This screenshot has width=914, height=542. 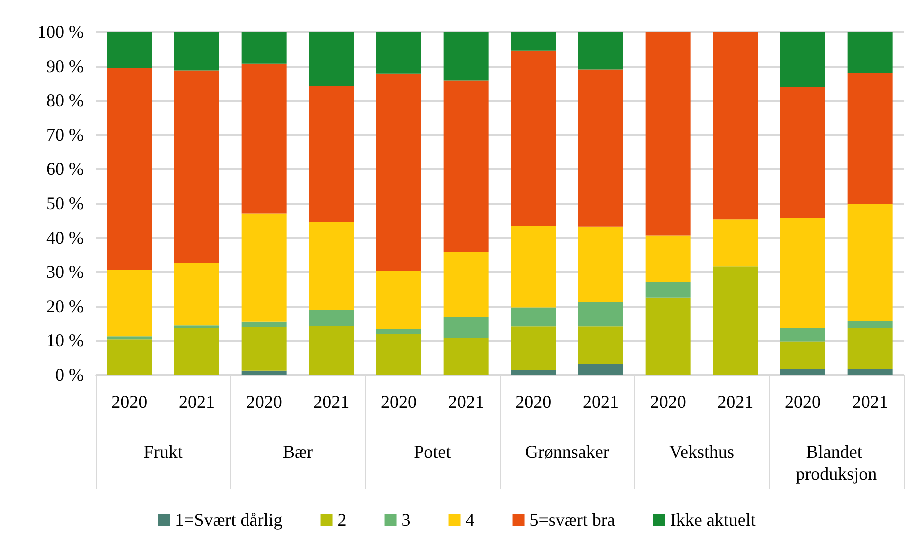 I want to click on legend-label: 4, so click(x=470, y=520).